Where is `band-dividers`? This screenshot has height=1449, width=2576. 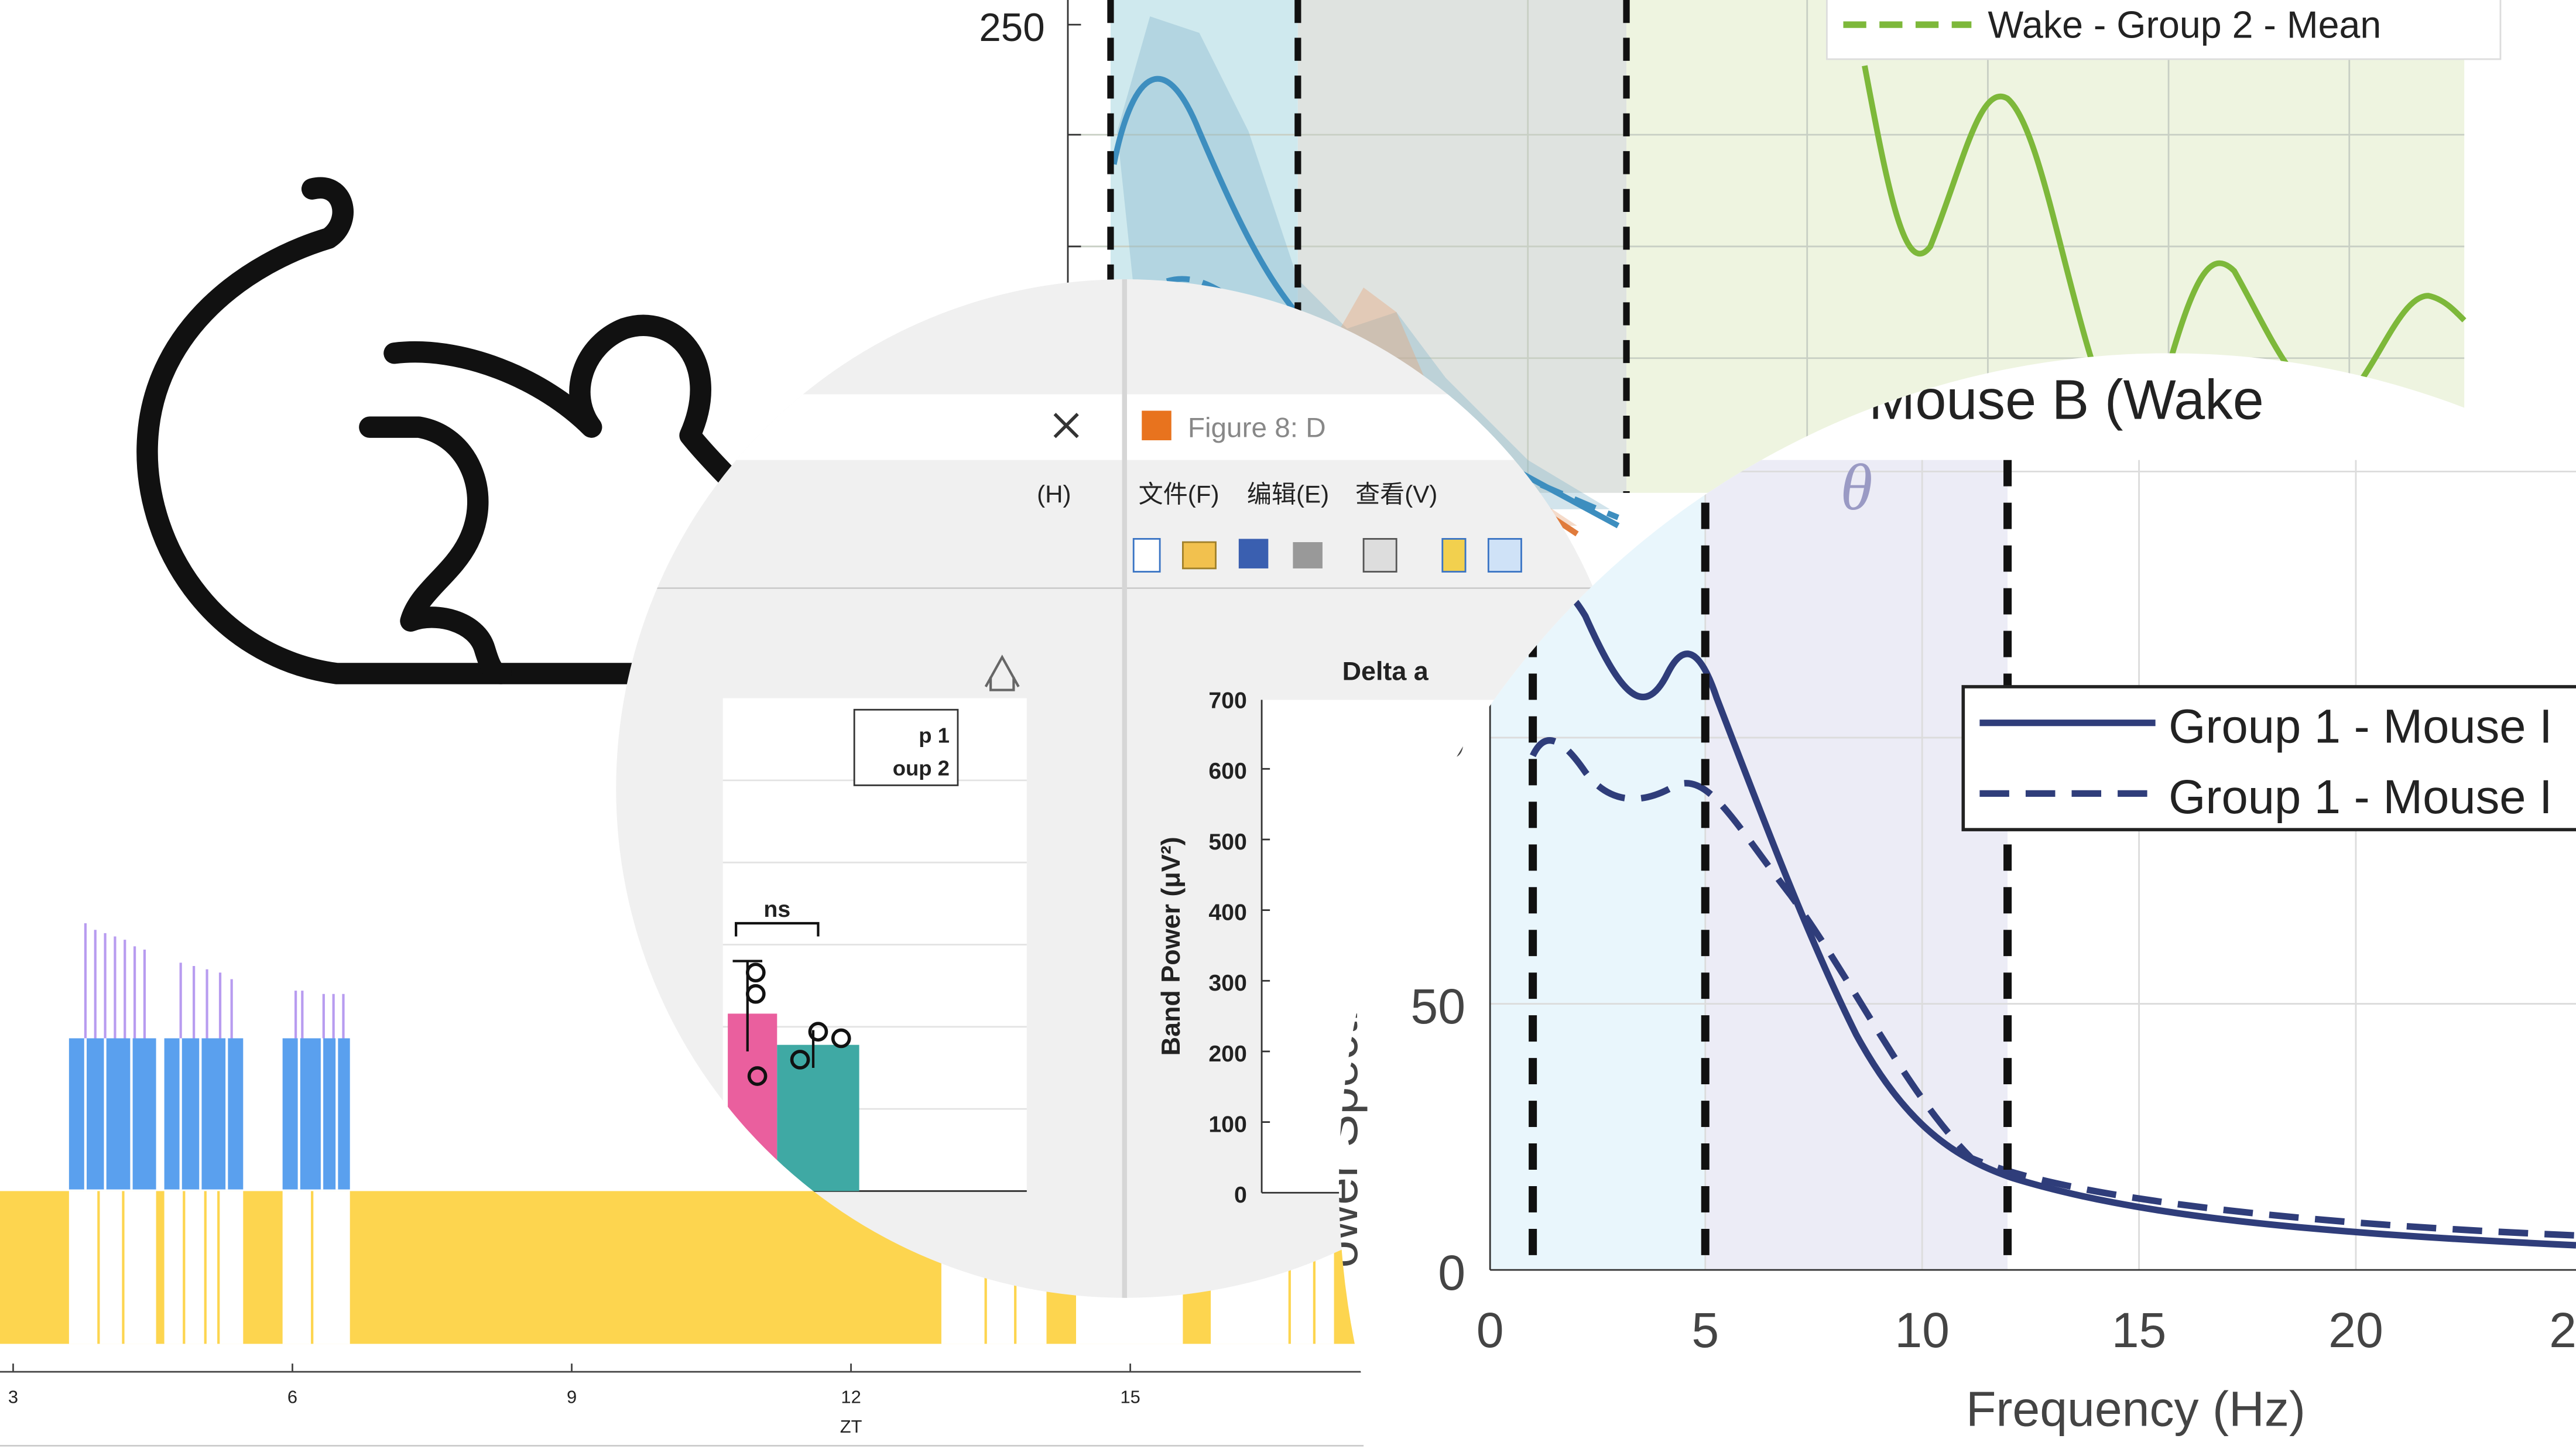
band-dividers is located at coordinates (1368, 246).